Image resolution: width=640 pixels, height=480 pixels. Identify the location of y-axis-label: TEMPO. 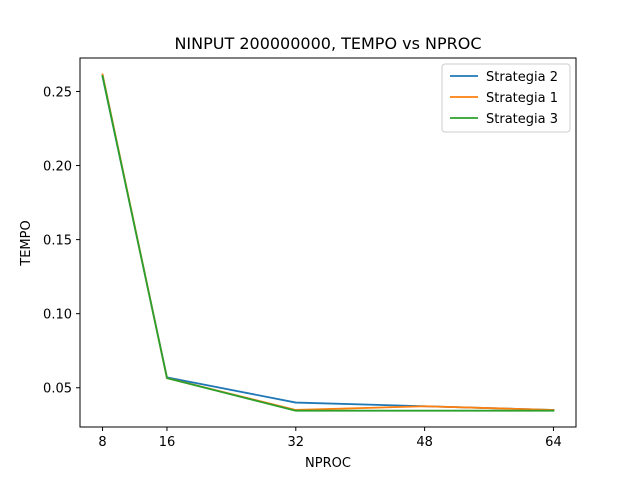
(26, 243).